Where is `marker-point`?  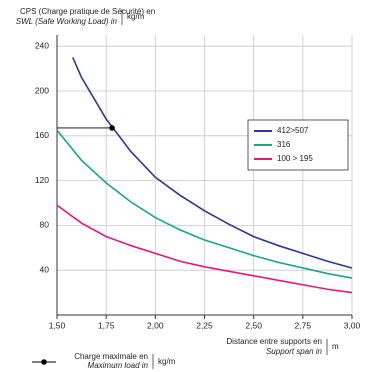
marker-point is located at coordinates (112, 128).